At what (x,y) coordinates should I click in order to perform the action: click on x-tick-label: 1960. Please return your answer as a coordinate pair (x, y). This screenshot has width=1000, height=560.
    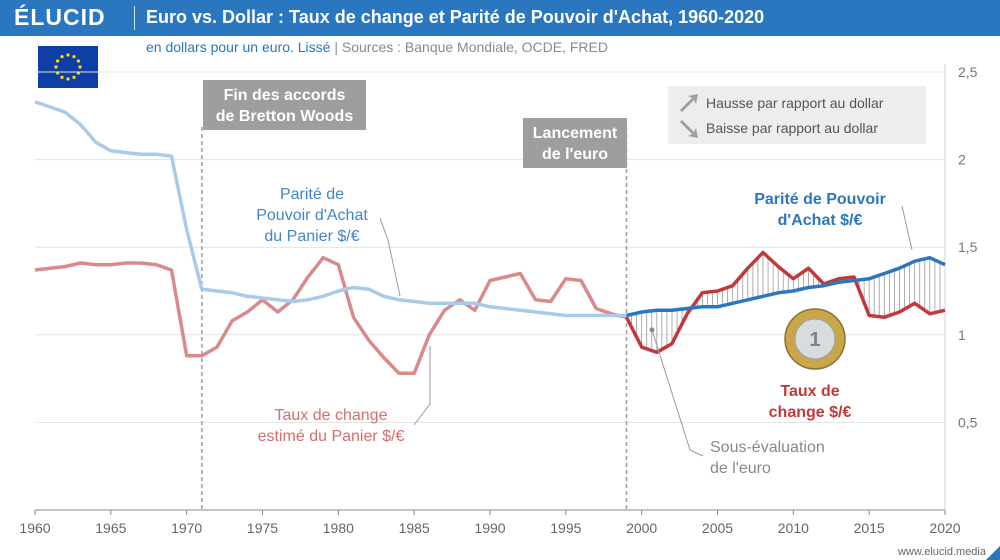
    Looking at the image, I should click on (34, 528).